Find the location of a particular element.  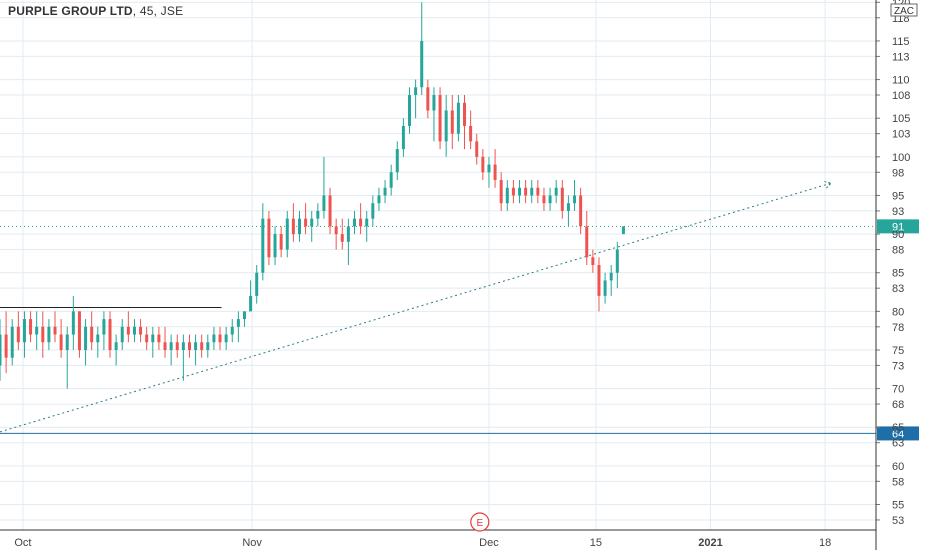

earnings-event-icon is located at coordinates (480, 522).